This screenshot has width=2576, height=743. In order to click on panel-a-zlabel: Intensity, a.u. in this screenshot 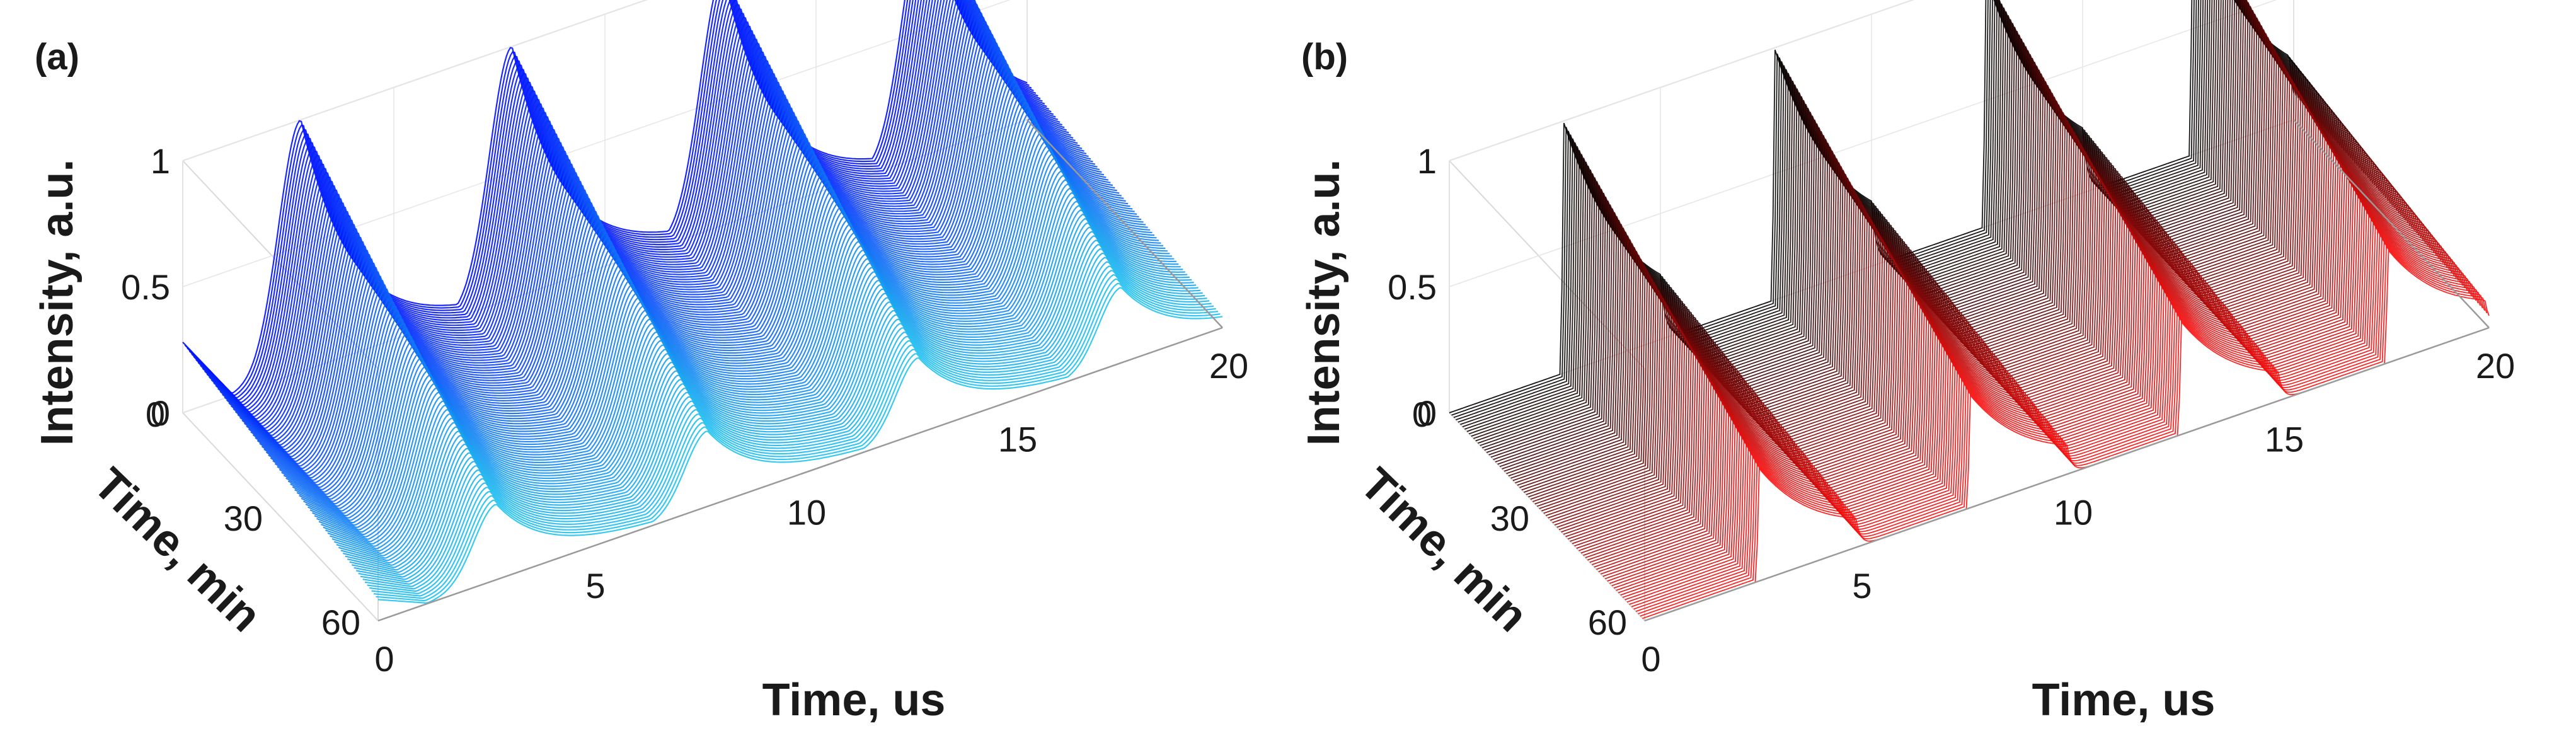, I will do `click(57, 302)`.